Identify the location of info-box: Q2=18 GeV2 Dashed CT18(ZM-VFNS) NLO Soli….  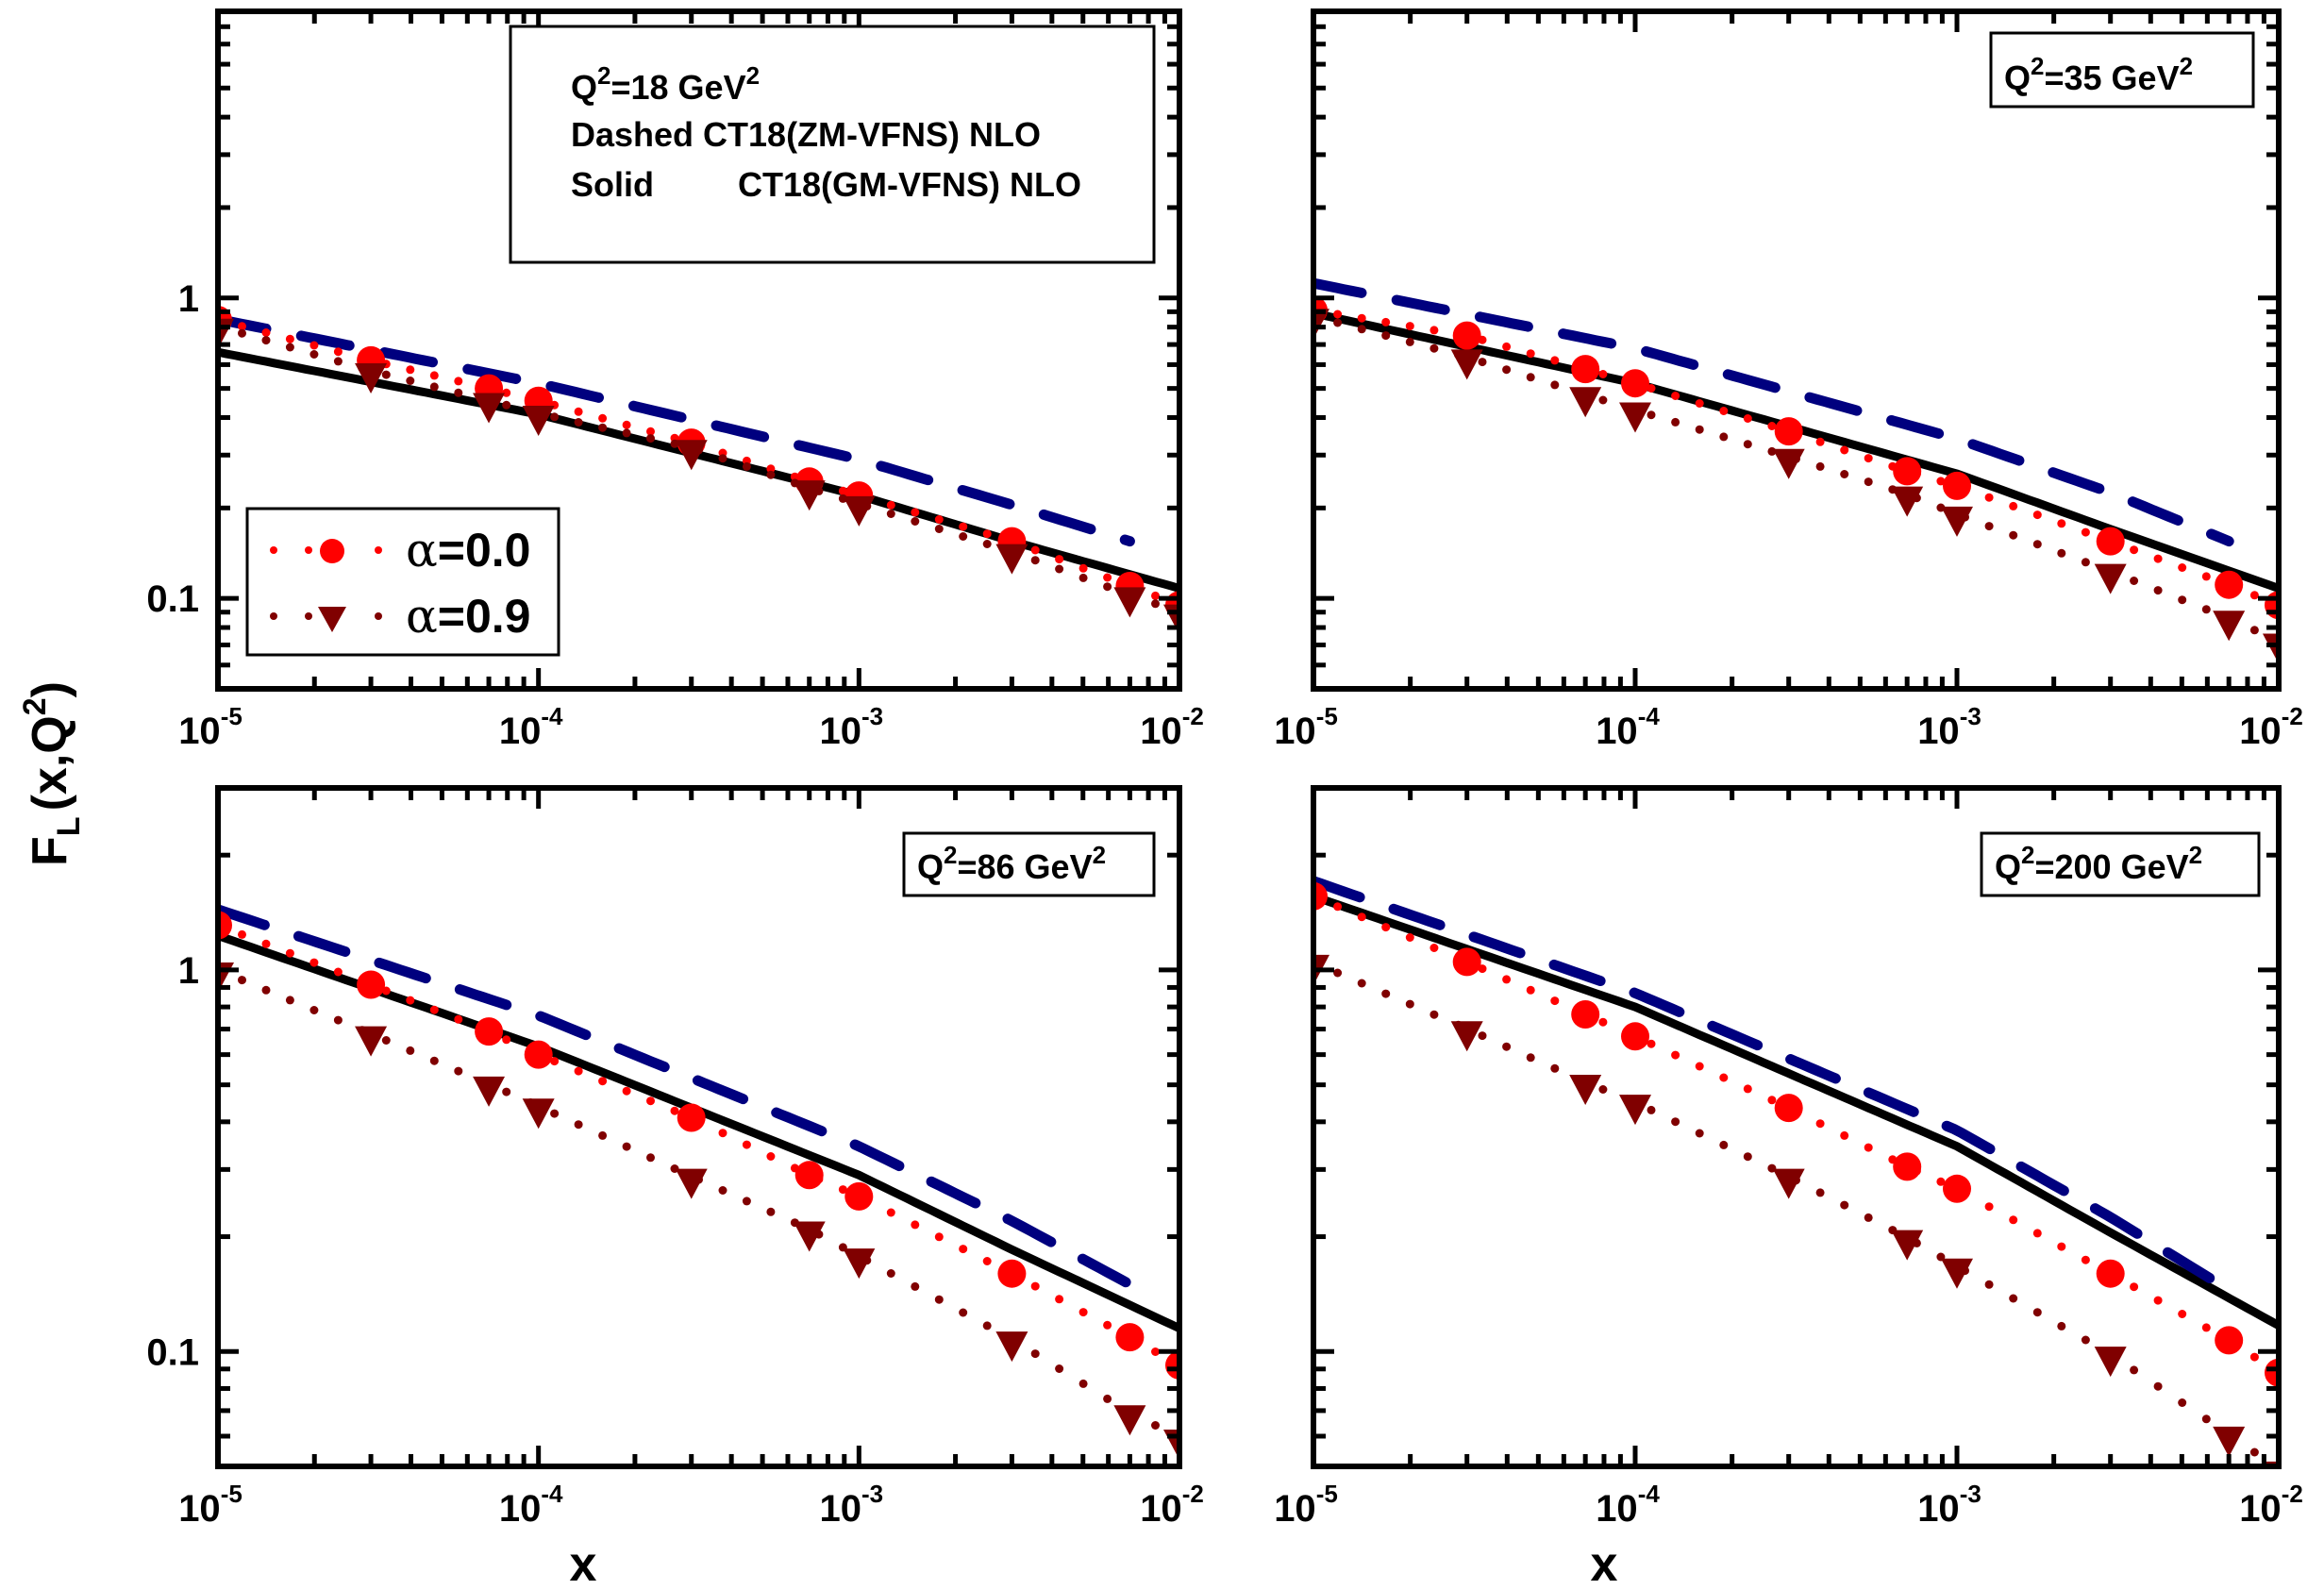
(832, 145).